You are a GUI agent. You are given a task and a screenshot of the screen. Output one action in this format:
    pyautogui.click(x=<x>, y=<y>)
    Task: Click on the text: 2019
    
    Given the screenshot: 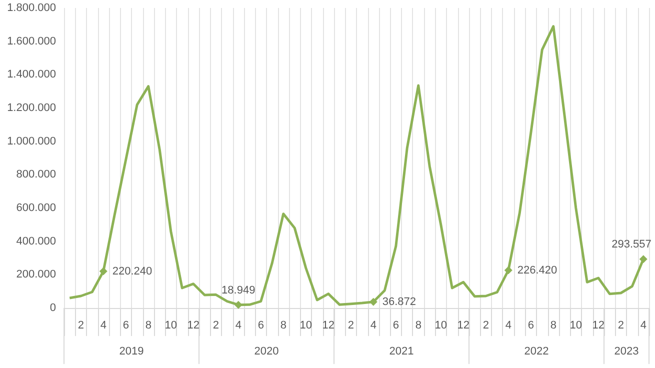 What is the action you would take?
    pyautogui.click(x=131, y=352)
    